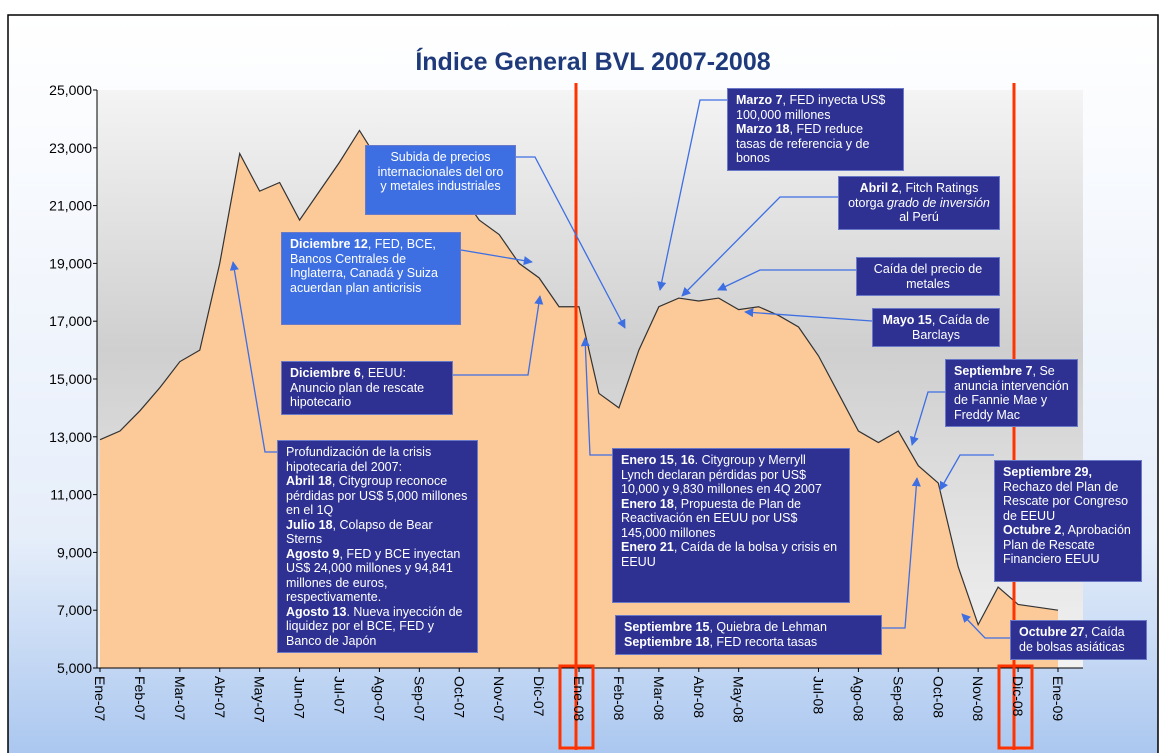 Image resolution: width=1163 pixels, height=753 pixels. What do you see at coordinates (419, 698) in the screenshot?
I see `x-tick-label: Sep-07` at bounding box center [419, 698].